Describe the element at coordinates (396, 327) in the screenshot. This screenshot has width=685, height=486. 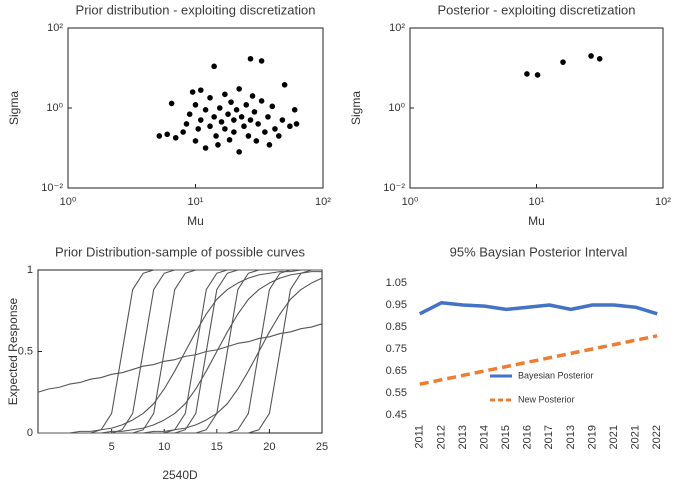
I see `y-tick-label: 0.85` at that location.